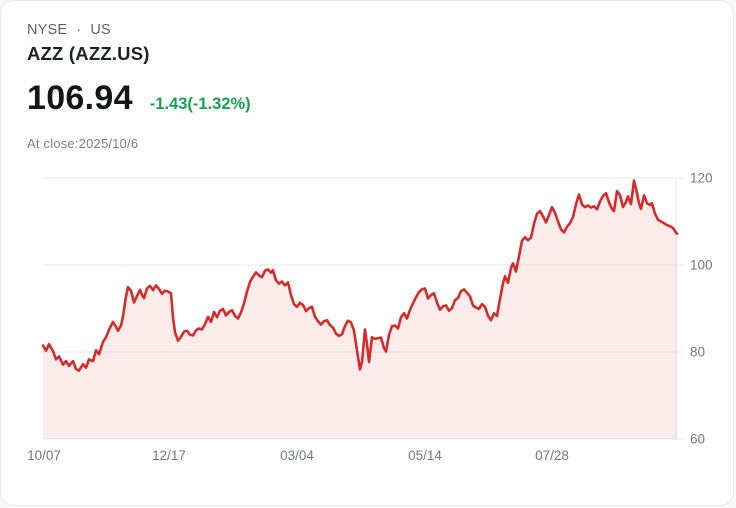 Image resolution: width=736 pixels, height=508 pixels. What do you see at coordinates (701, 178) in the screenshot?
I see `y-axis-label: 120` at bounding box center [701, 178].